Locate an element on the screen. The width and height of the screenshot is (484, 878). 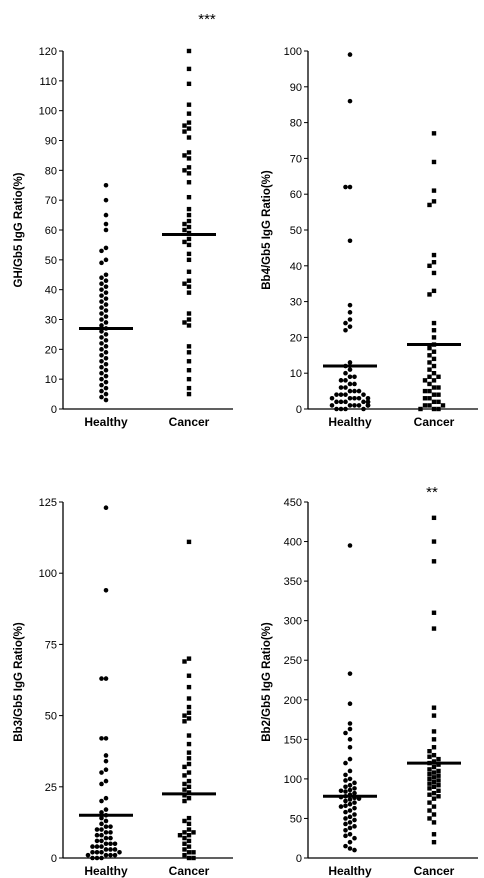
y-tick-label: 110 is located at coordinates (48, 82).